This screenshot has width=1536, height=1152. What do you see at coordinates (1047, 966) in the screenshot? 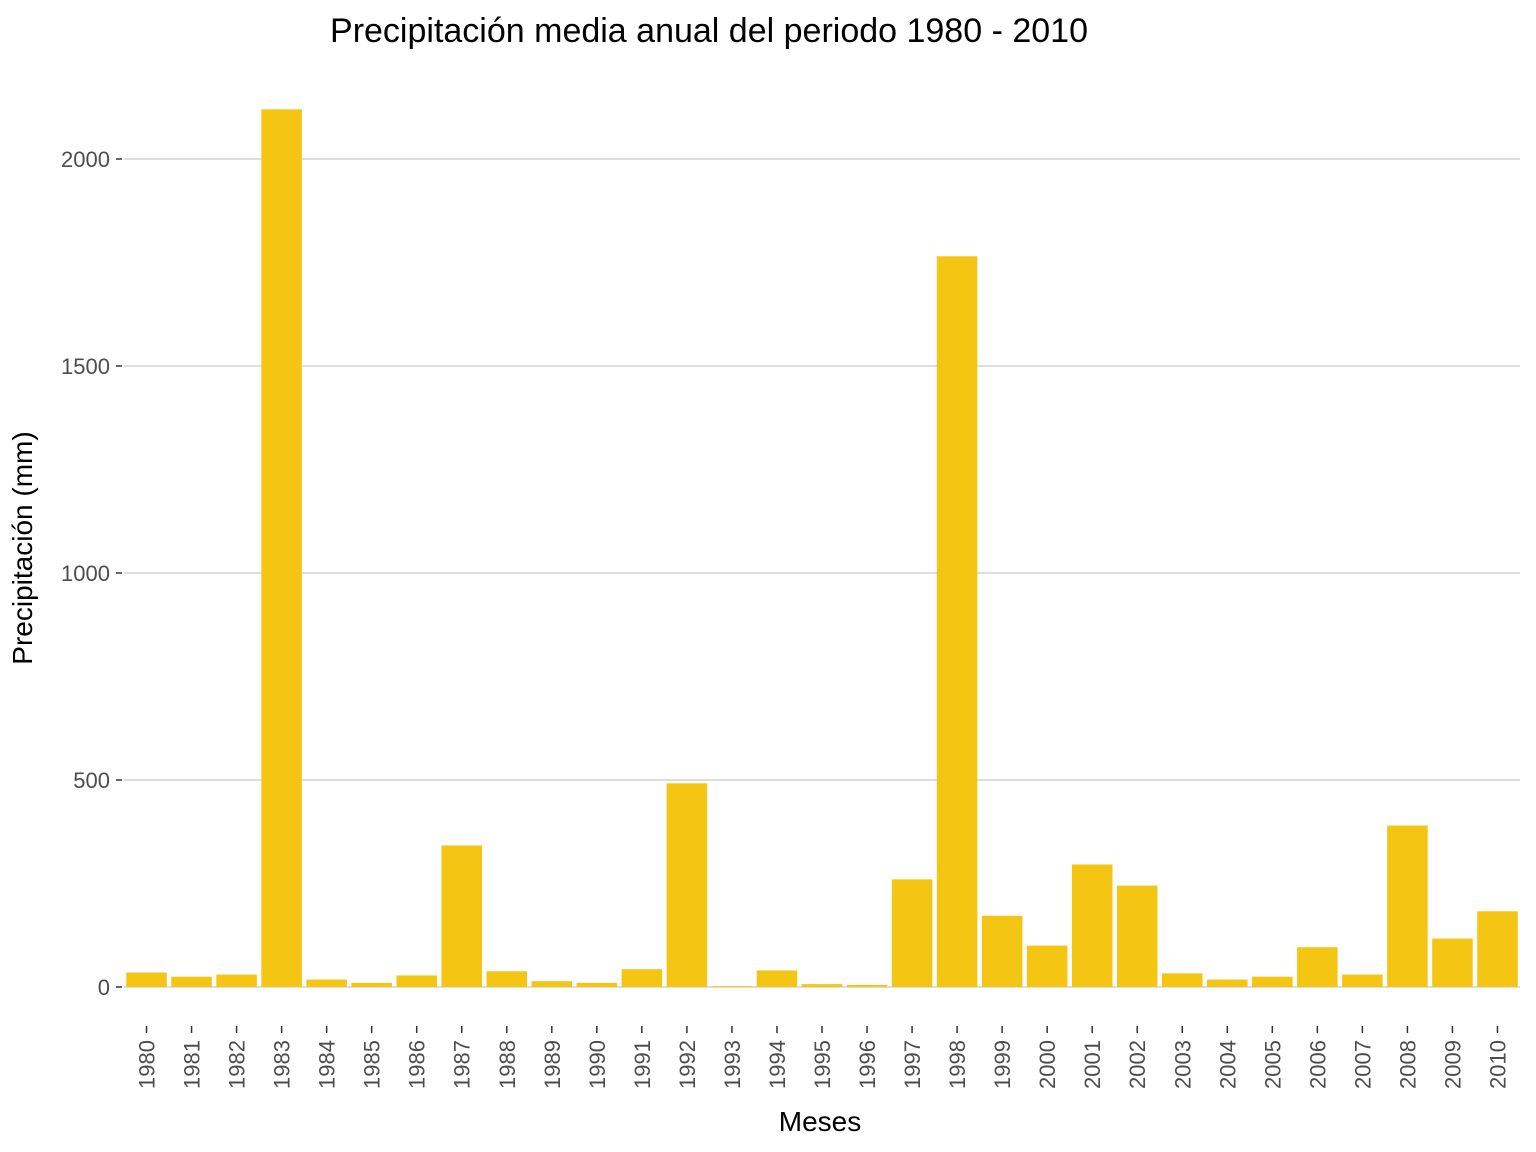
I see `bar-2000` at bounding box center [1047, 966].